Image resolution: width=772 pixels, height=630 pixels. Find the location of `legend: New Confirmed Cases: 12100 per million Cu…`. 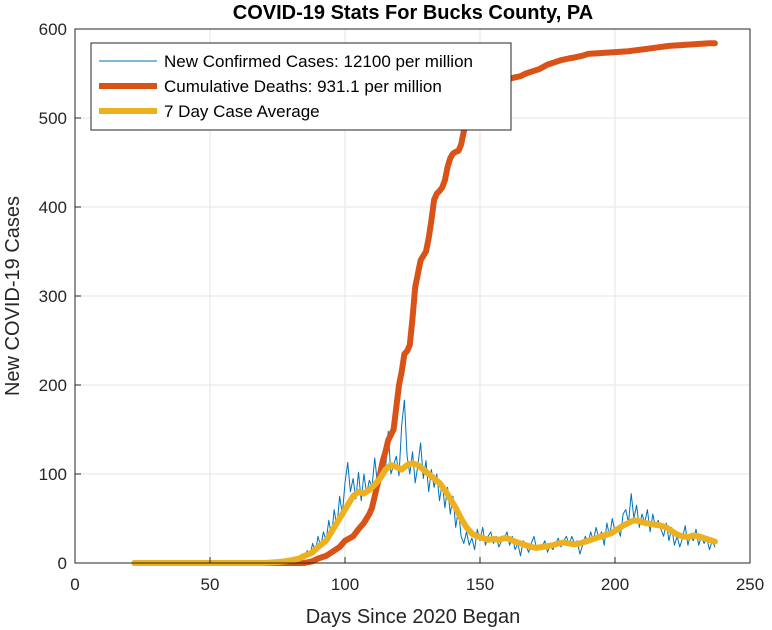

legend: New Confirmed Cases: 12100 per million Cu… is located at coordinates (301, 86).